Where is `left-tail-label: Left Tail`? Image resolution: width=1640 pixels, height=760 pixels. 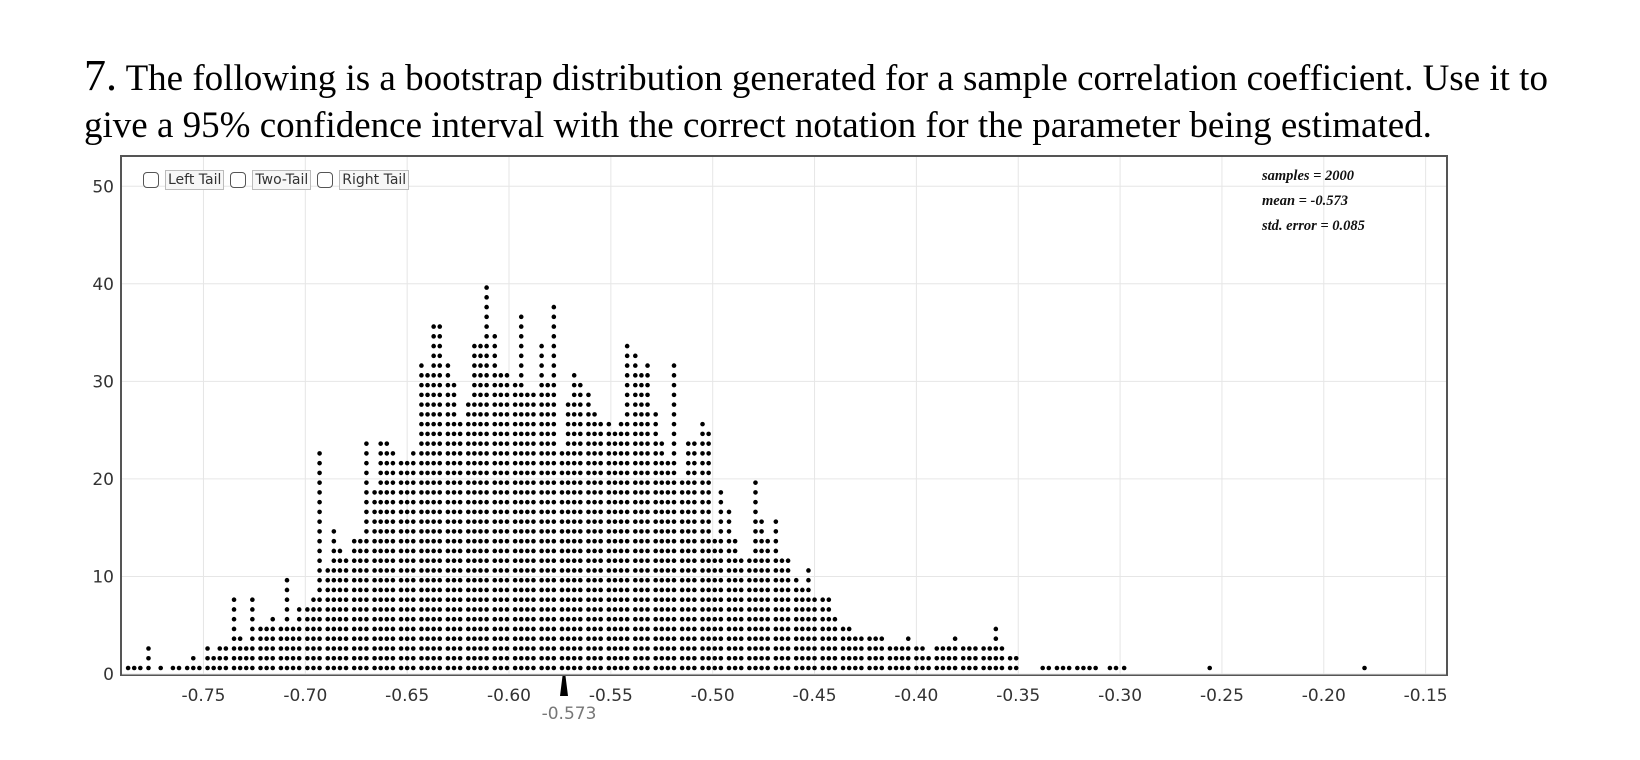
left-tail-label: Left Tail is located at coordinates (195, 180).